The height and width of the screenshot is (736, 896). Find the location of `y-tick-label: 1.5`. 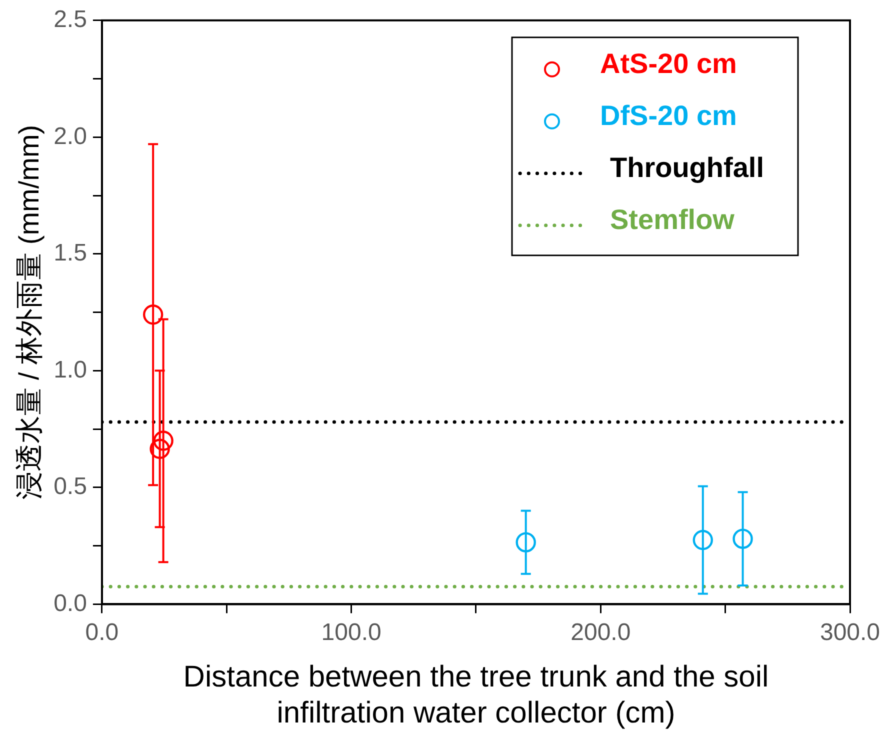

y-tick-label: 1.5 is located at coordinates (70, 253).